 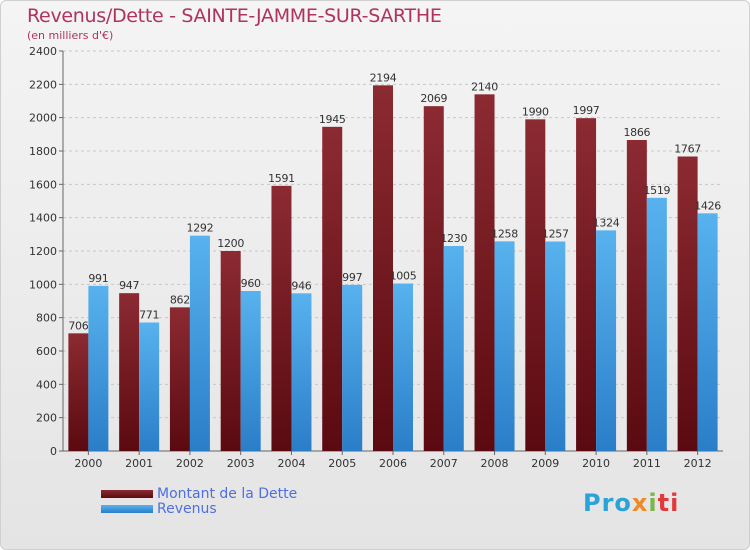 What do you see at coordinates (127, 494) in the screenshot?
I see `legend-swatch-debt` at bounding box center [127, 494].